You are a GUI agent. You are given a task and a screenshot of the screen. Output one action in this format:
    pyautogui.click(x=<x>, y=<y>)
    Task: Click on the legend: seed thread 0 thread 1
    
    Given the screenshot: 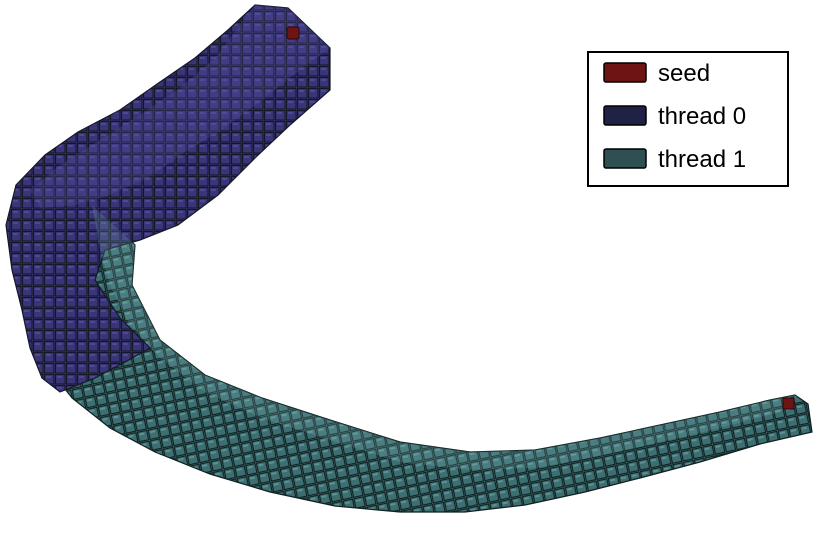 What is the action you would take?
    pyautogui.click(x=688, y=119)
    